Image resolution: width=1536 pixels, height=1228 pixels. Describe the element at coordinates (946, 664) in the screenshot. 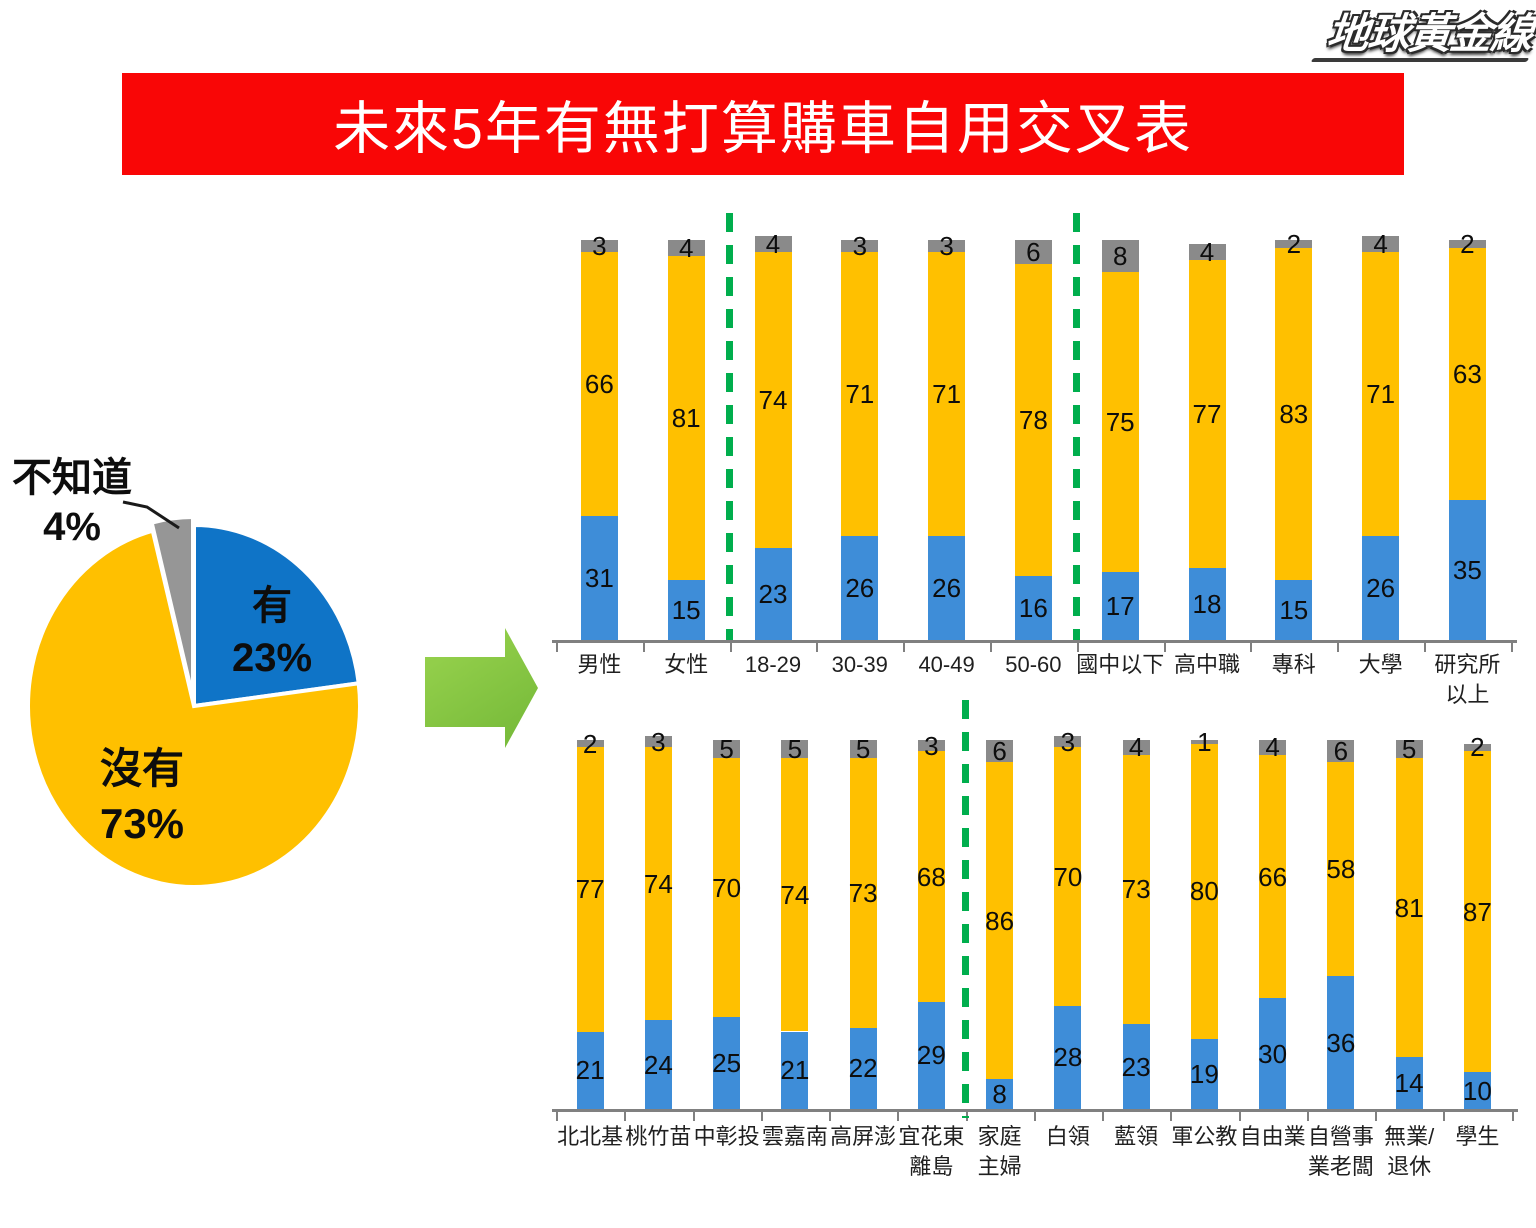

I see `category-label: 40-49` at that location.